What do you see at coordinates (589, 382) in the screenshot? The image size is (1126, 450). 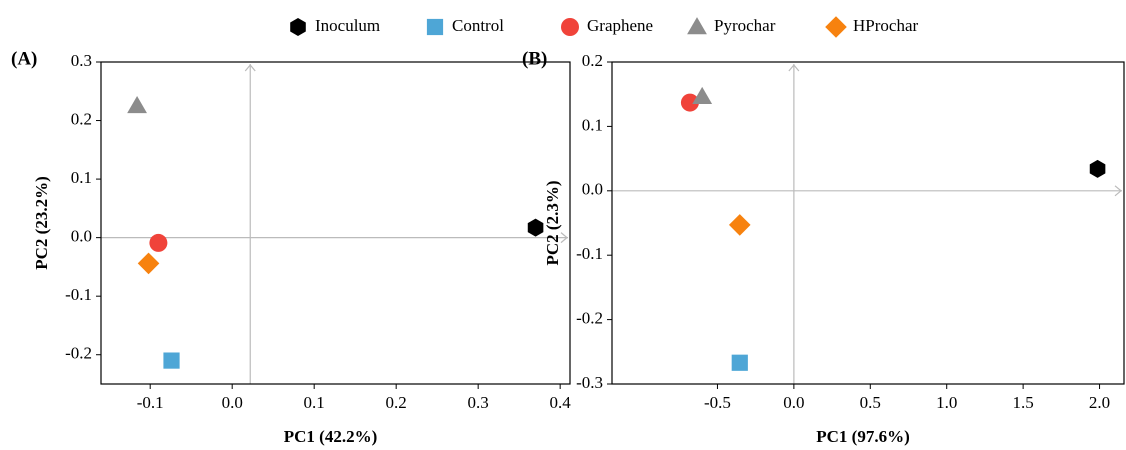 I see `y-tick-label: -0.3` at bounding box center [589, 382].